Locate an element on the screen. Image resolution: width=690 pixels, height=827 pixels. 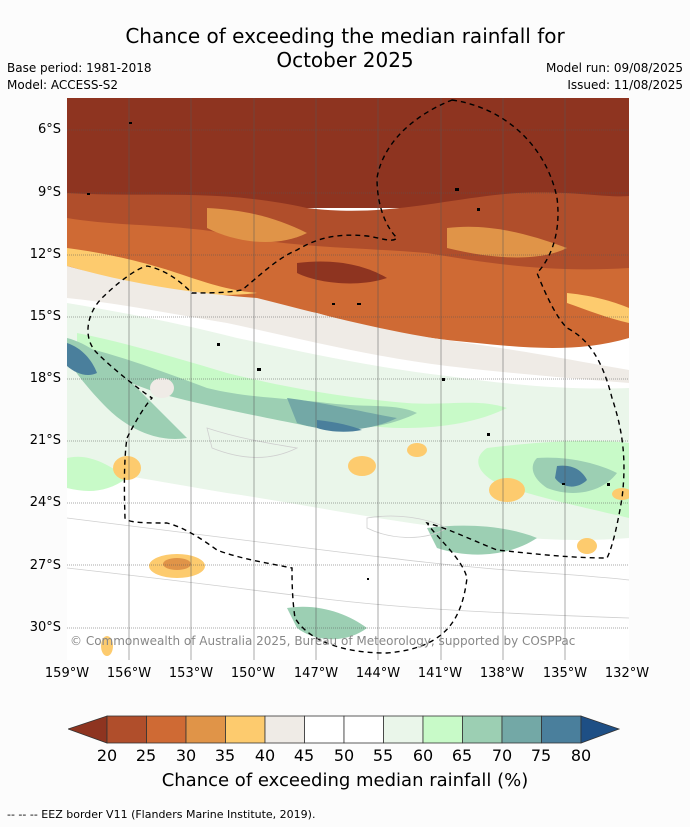
colorbar-tick: 30 is located at coordinates (186, 755).